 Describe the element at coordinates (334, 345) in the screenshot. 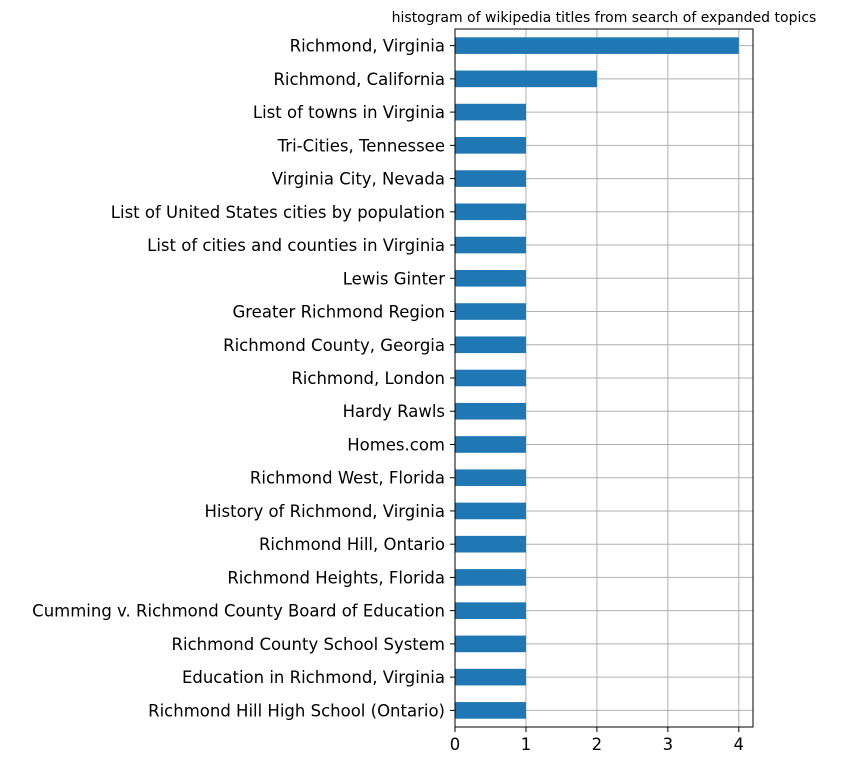

I see `y-tick-label: Richmond County, Georgia` at that location.